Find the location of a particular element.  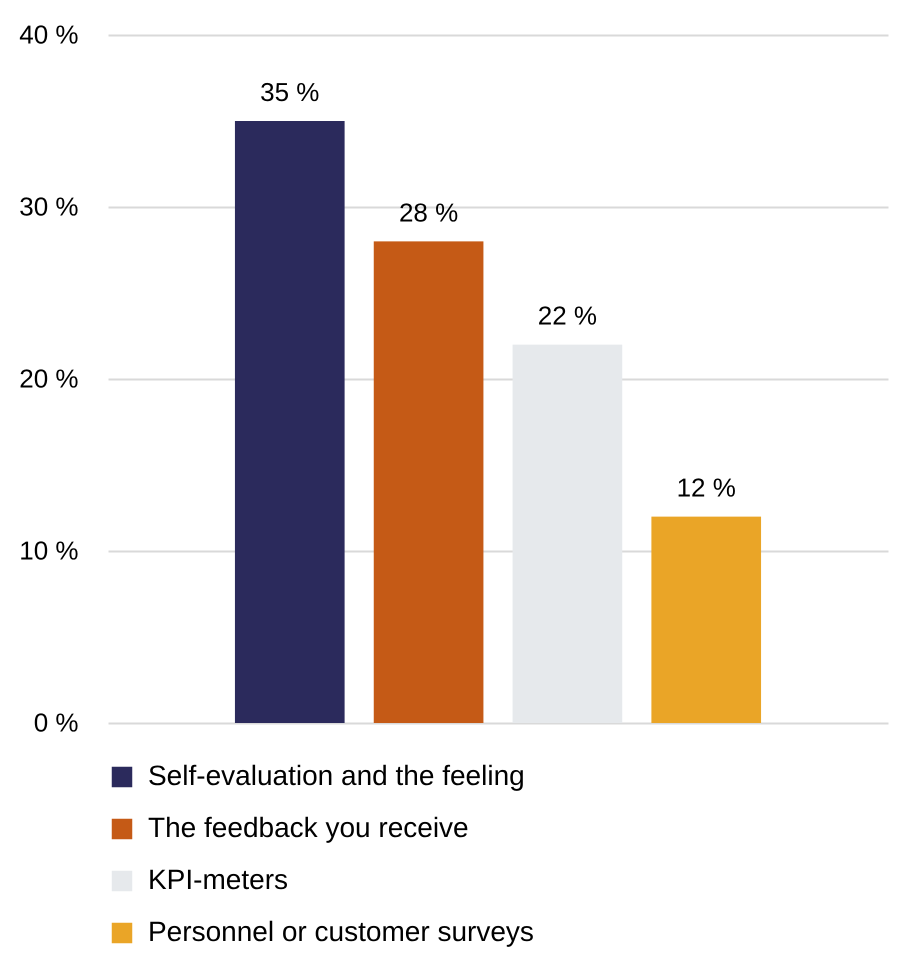

y-tick-label: 40 % is located at coordinates (48, 35).